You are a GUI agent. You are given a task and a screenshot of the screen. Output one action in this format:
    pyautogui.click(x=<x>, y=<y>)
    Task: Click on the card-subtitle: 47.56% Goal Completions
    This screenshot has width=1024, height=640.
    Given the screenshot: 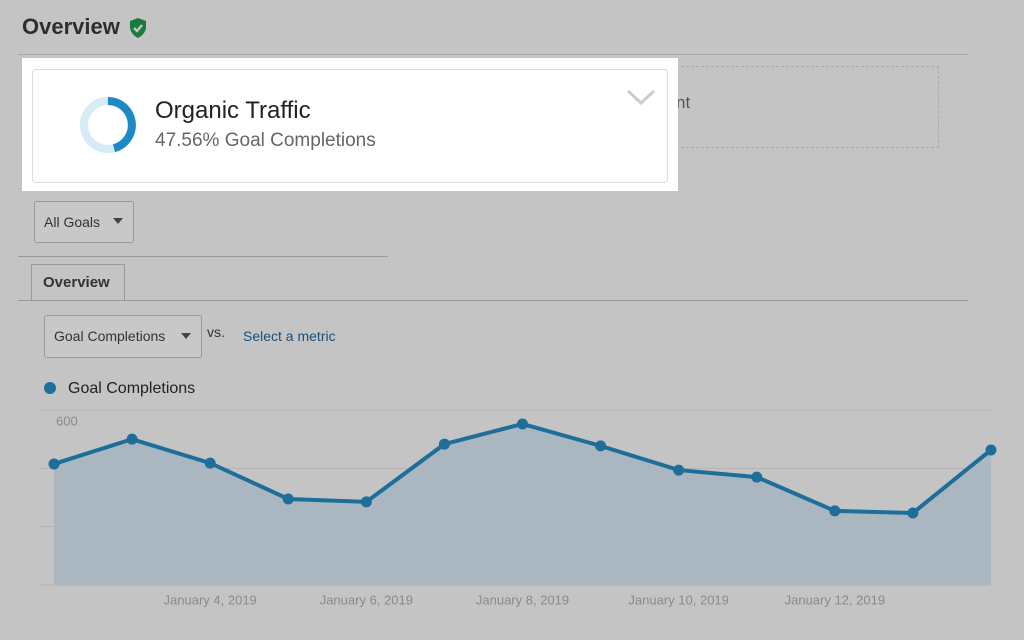 What is the action you would take?
    pyautogui.click(x=265, y=140)
    